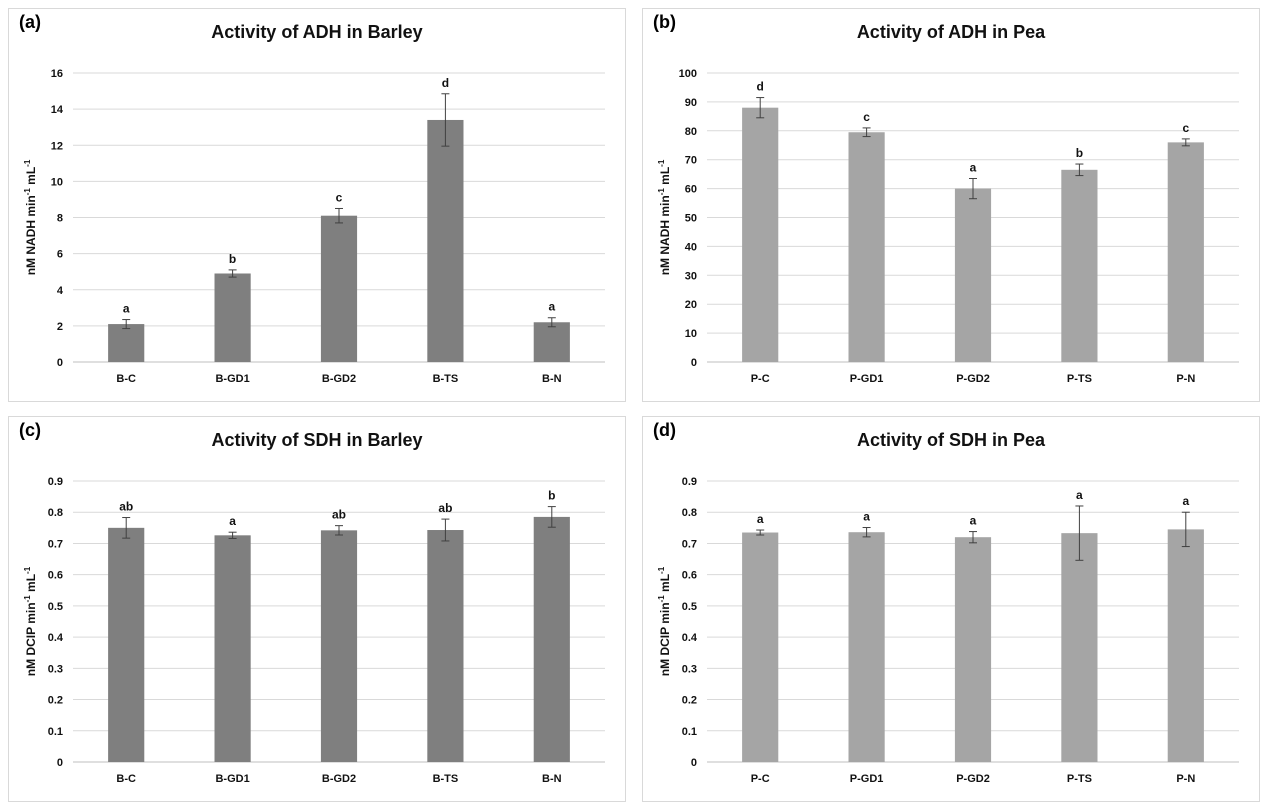 The width and height of the screenshot is (1268, 802). Describe the element at coordinates (866, 117) in the screenshot. I see `significance-label: c` at that location.